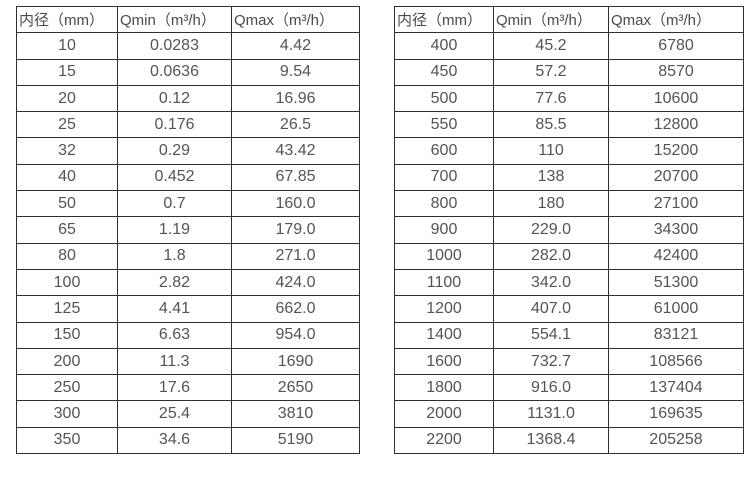 Image resolution: width=750 pixels, height=483 pixels. I want to click on table-cell: 51300, so click(676, 282).